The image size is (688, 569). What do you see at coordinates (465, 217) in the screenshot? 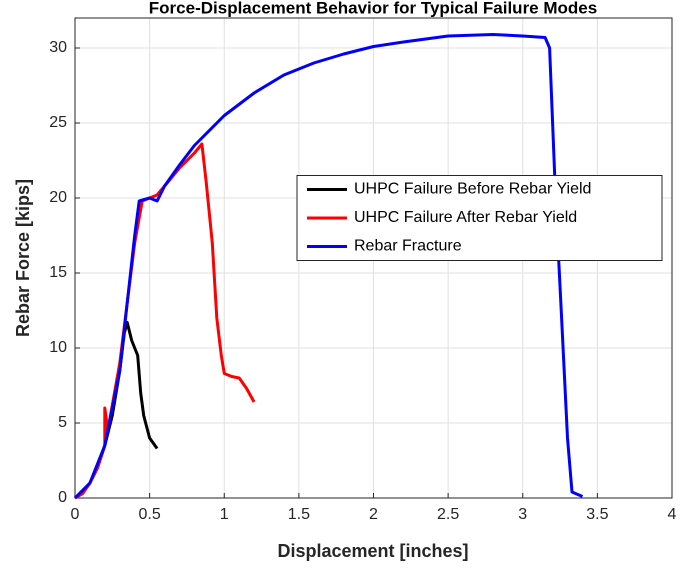
I see `legend-label: UHPC Failure After Rebar Yield` at bounding box center [465, 217].